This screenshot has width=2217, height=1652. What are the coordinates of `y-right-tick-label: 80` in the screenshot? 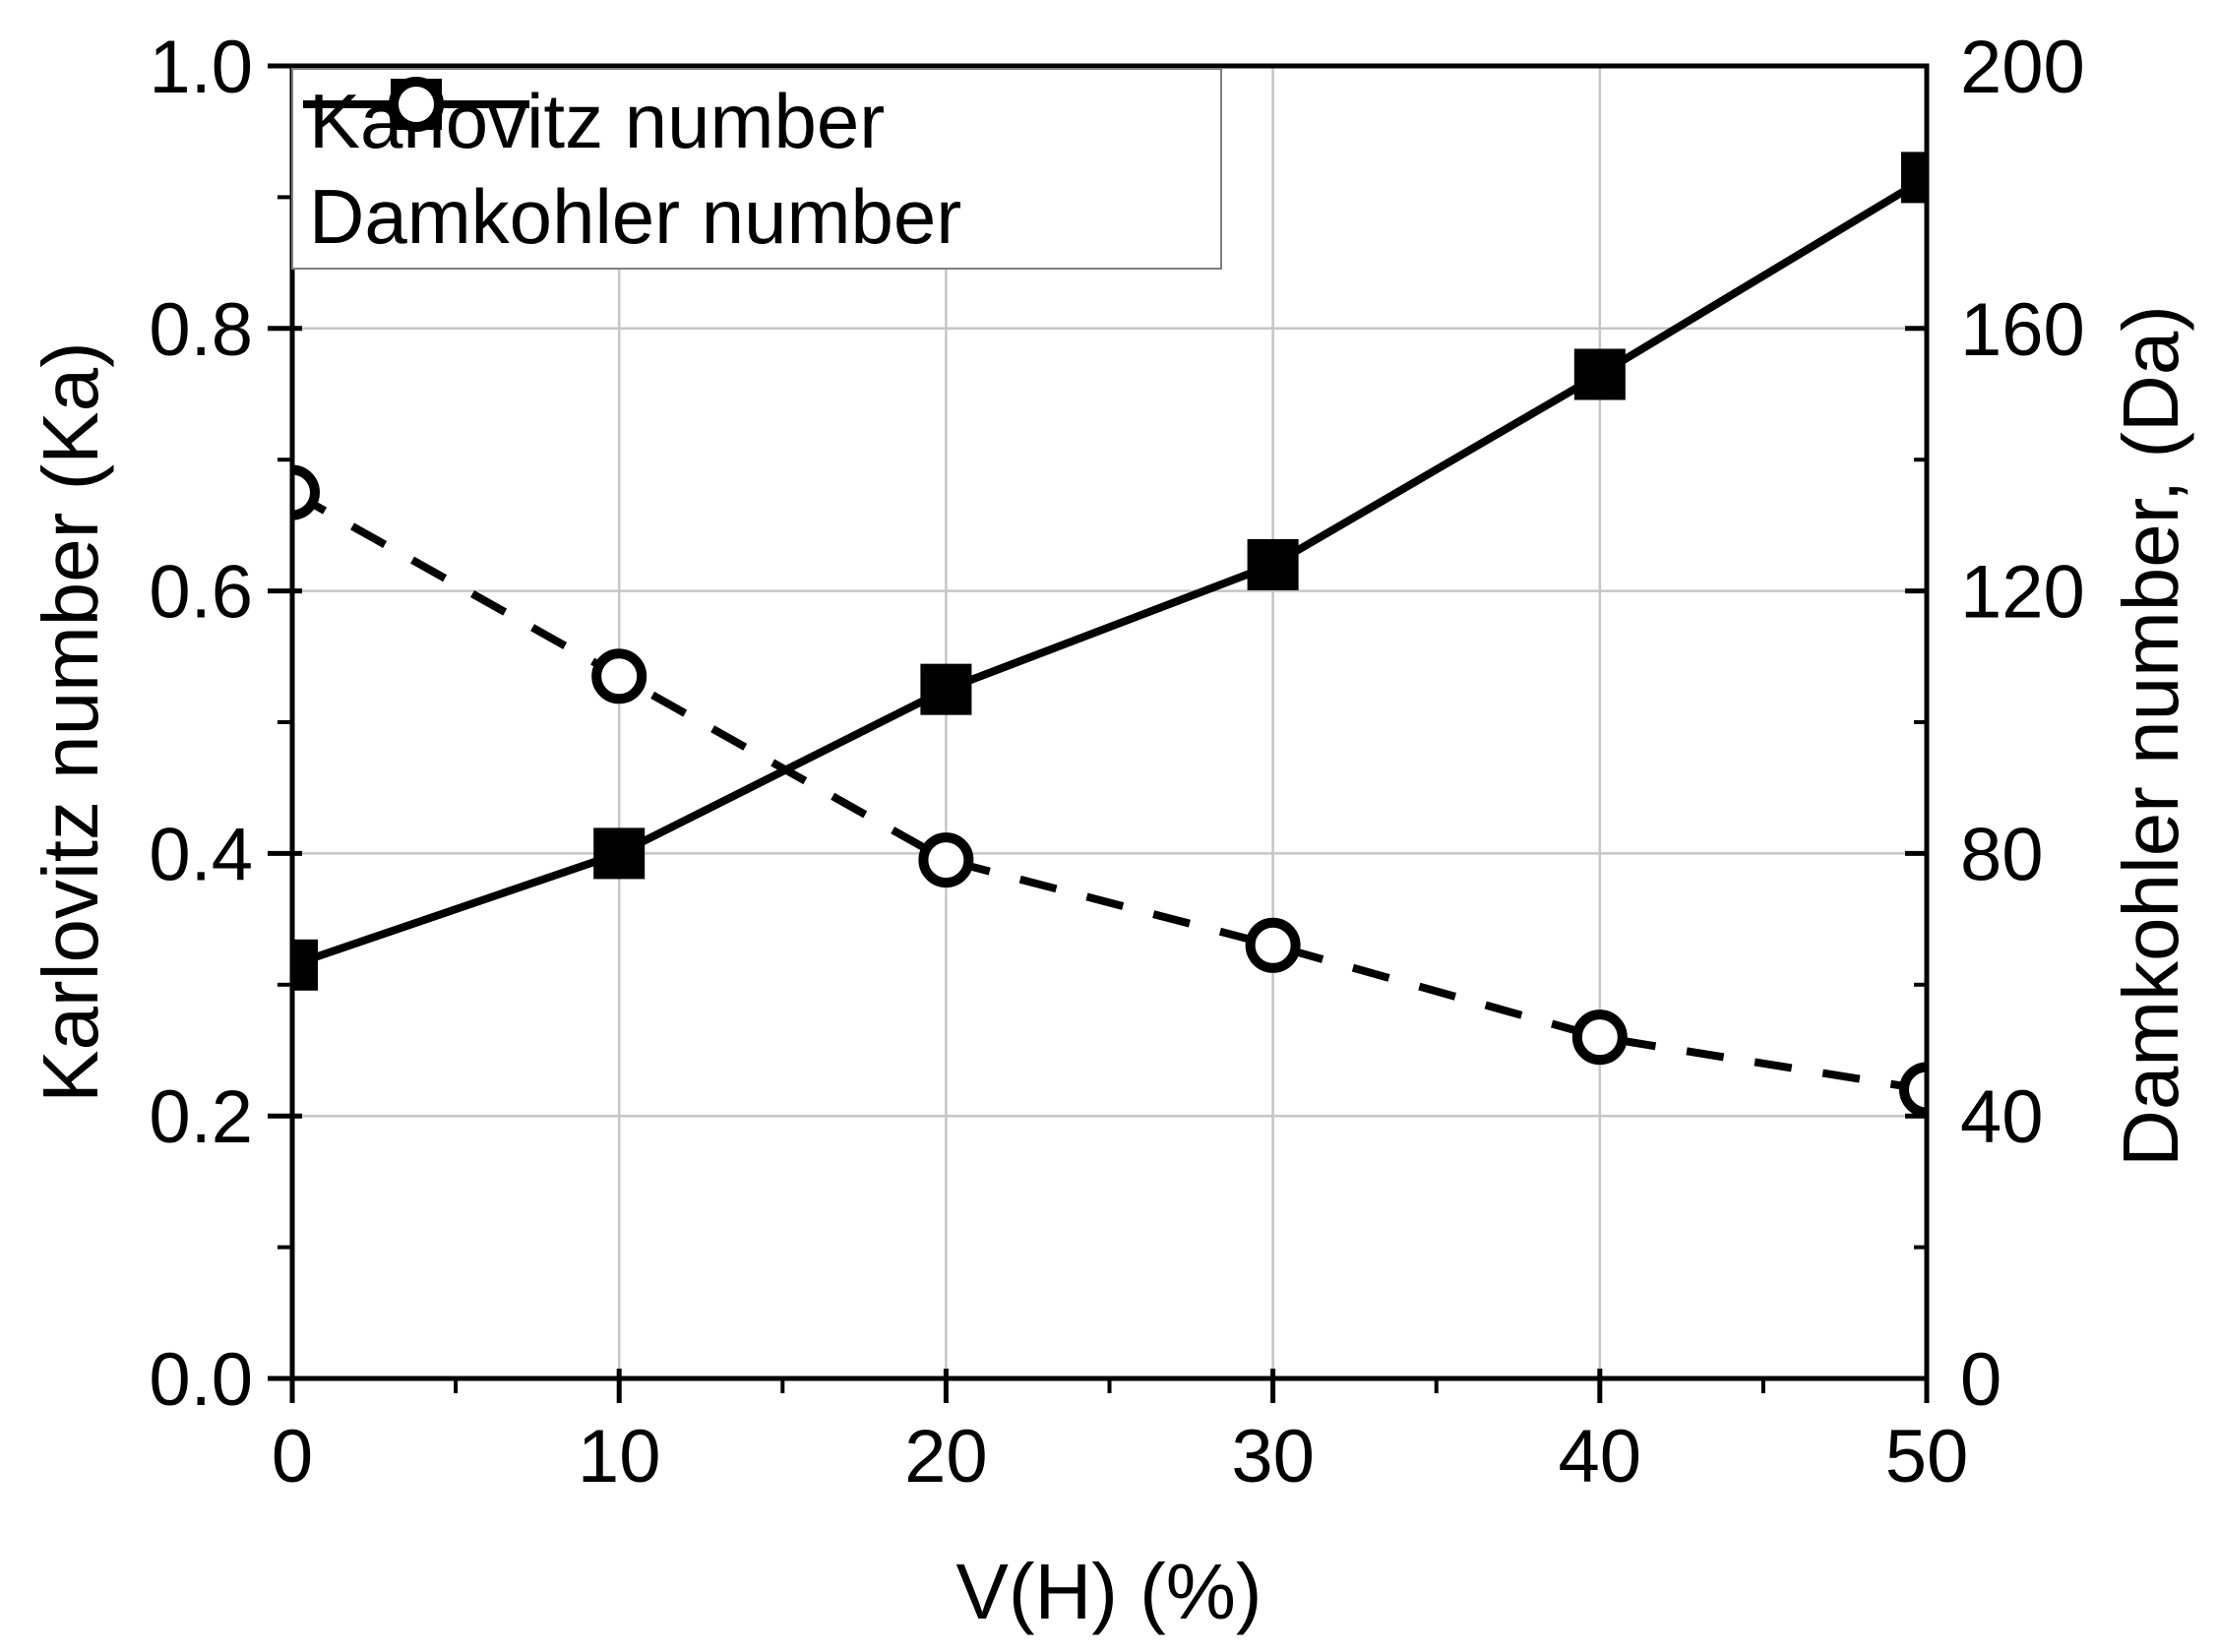 It's located at (2002, 854).